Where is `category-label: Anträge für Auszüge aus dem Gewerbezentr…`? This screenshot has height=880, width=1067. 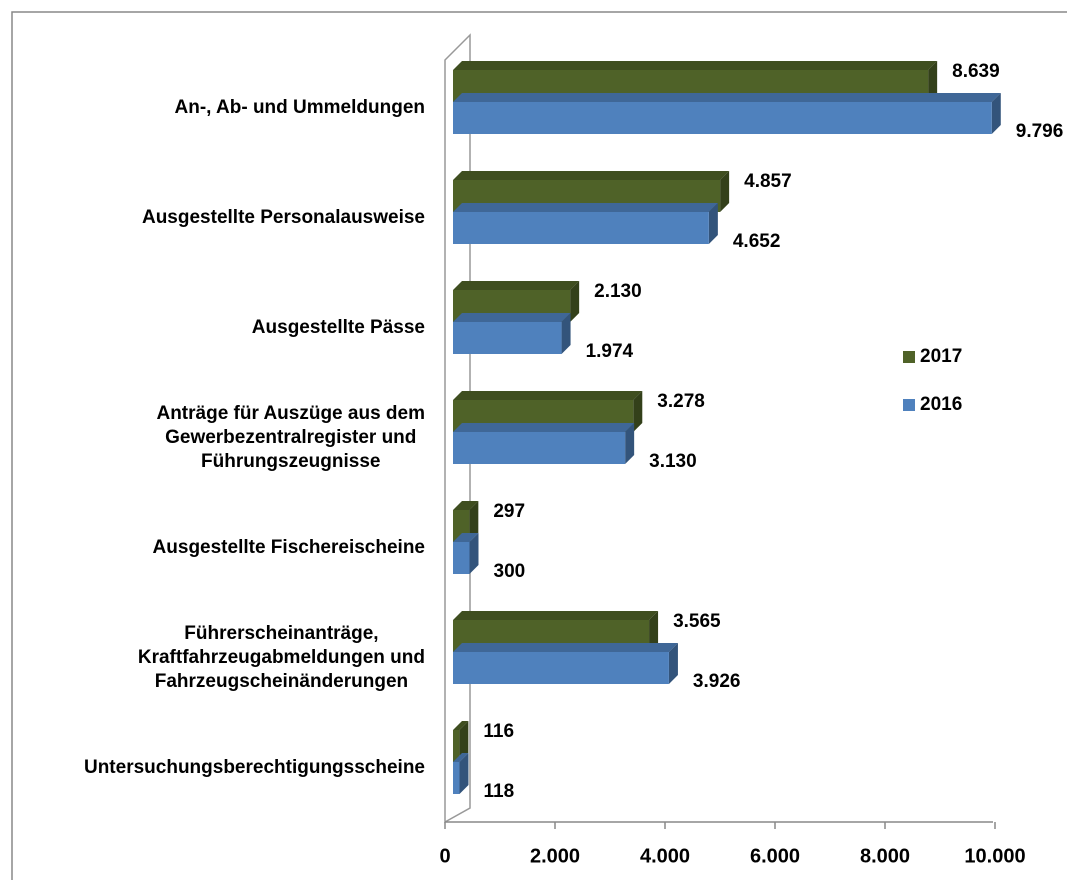 category-label: Anträge für Auszüge aus dem Gewerbezentr… is located at coordinates (290, 437).